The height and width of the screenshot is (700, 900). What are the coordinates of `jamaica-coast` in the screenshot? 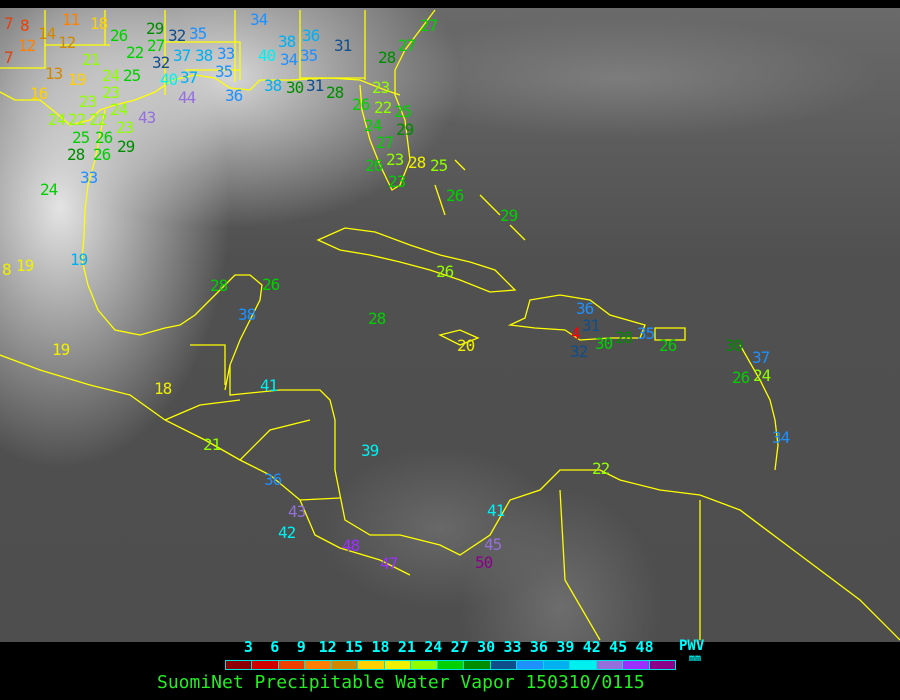 It's located at (459, 337).